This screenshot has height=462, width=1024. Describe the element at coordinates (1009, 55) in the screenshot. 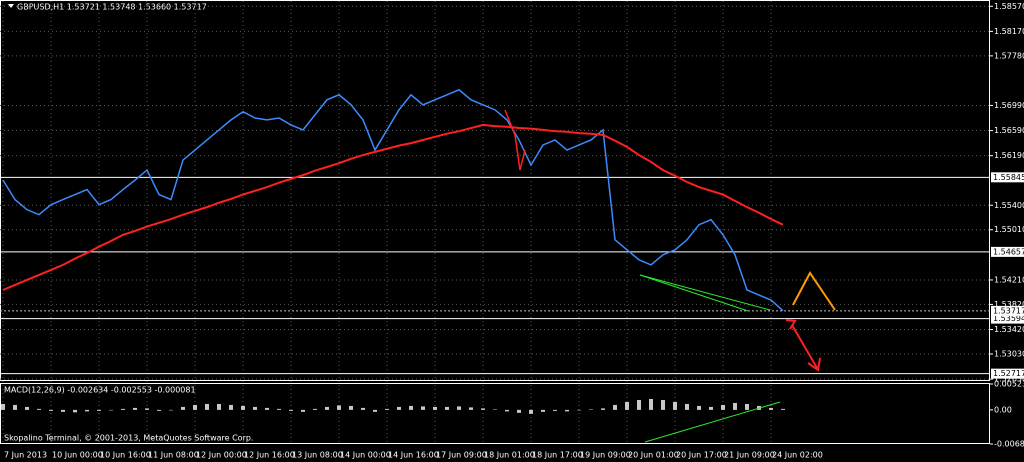

I see `y-tick-label: 1.57780` at that location.